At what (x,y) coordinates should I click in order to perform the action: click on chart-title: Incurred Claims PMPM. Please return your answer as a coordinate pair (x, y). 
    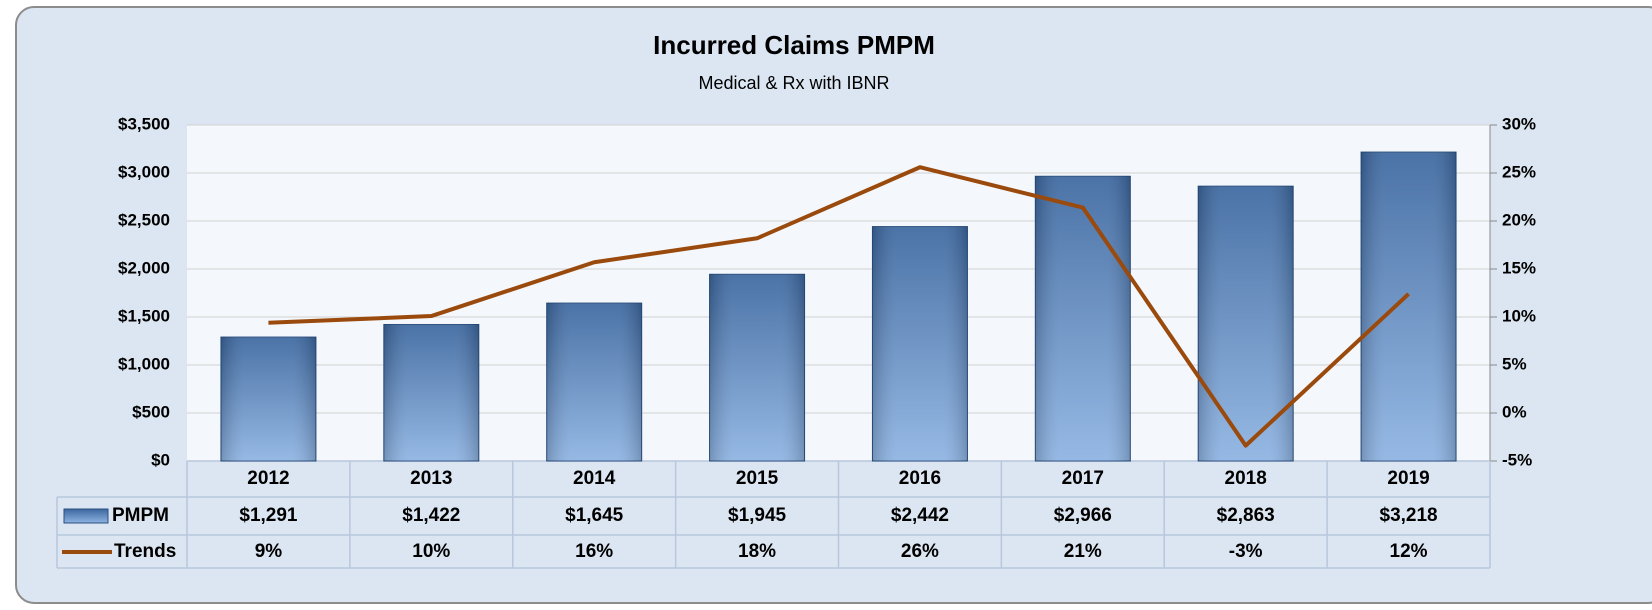
    Looking at the image, I should click on (794, 45).